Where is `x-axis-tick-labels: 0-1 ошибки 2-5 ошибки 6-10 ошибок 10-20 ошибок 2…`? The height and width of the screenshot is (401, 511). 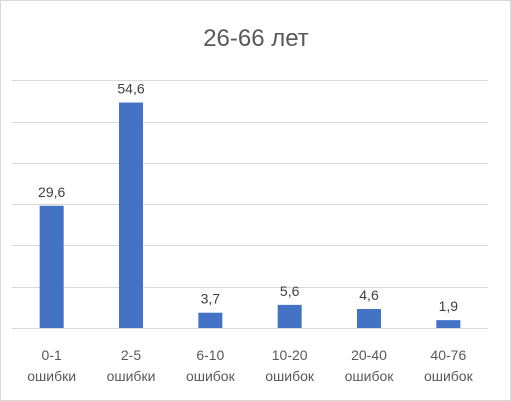 x-axis-tick-labels: 0-1 ошибки 2-5 ошибки 6-10 ошибок 10-20 ошибок 2… is located at coordinates (250, 365).